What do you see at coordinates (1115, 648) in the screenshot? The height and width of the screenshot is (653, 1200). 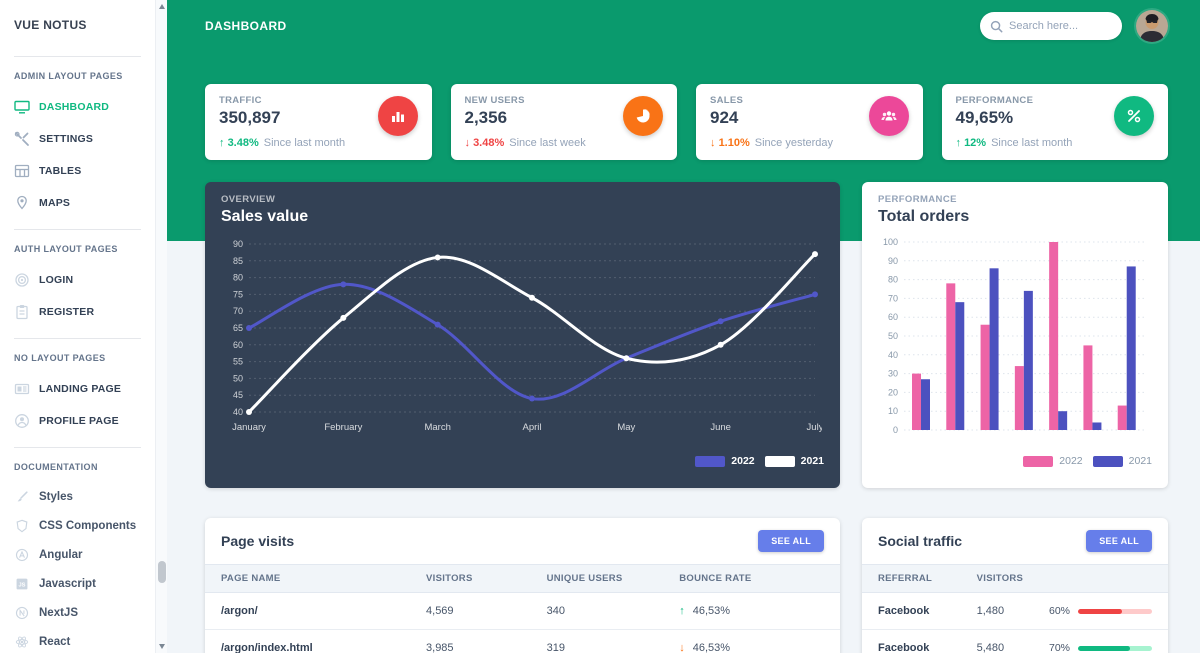 I see `progress-track` at bounding box center [1115, 648].